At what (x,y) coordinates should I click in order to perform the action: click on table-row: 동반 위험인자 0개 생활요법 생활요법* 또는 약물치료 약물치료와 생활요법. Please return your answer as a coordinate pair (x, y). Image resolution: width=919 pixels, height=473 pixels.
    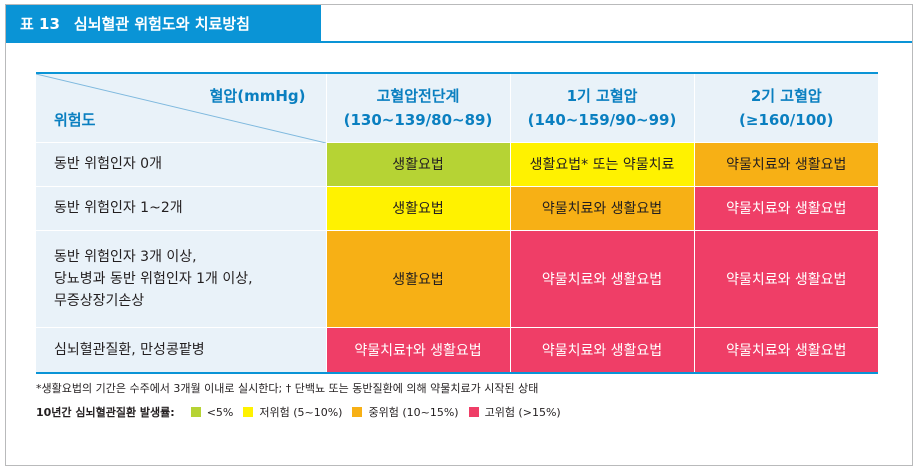
    Looking at the image, I should click on (457, 164).